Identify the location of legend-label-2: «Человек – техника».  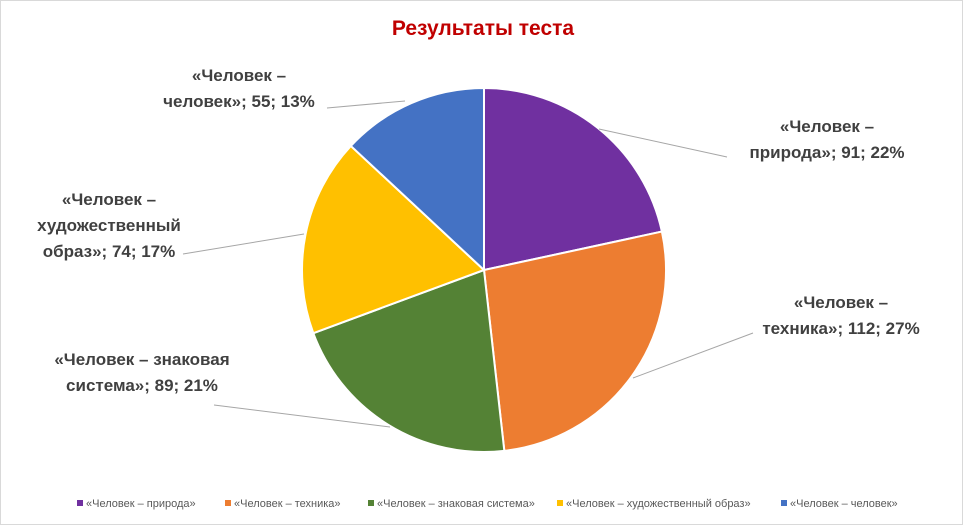
(287, 504).